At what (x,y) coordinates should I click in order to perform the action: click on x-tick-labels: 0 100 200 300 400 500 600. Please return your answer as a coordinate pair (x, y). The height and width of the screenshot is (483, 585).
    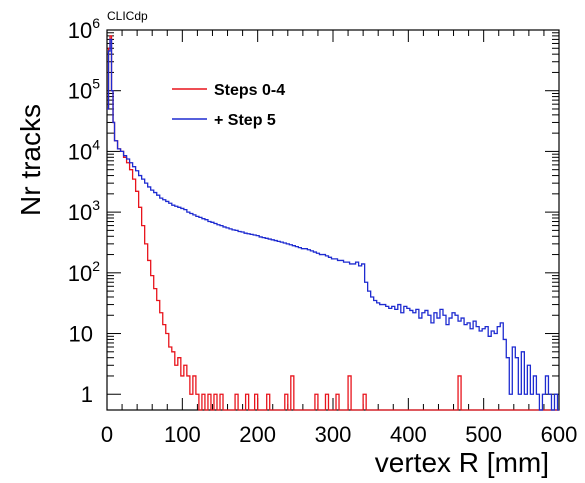
    Looking at the image, I should click on (339, 434).